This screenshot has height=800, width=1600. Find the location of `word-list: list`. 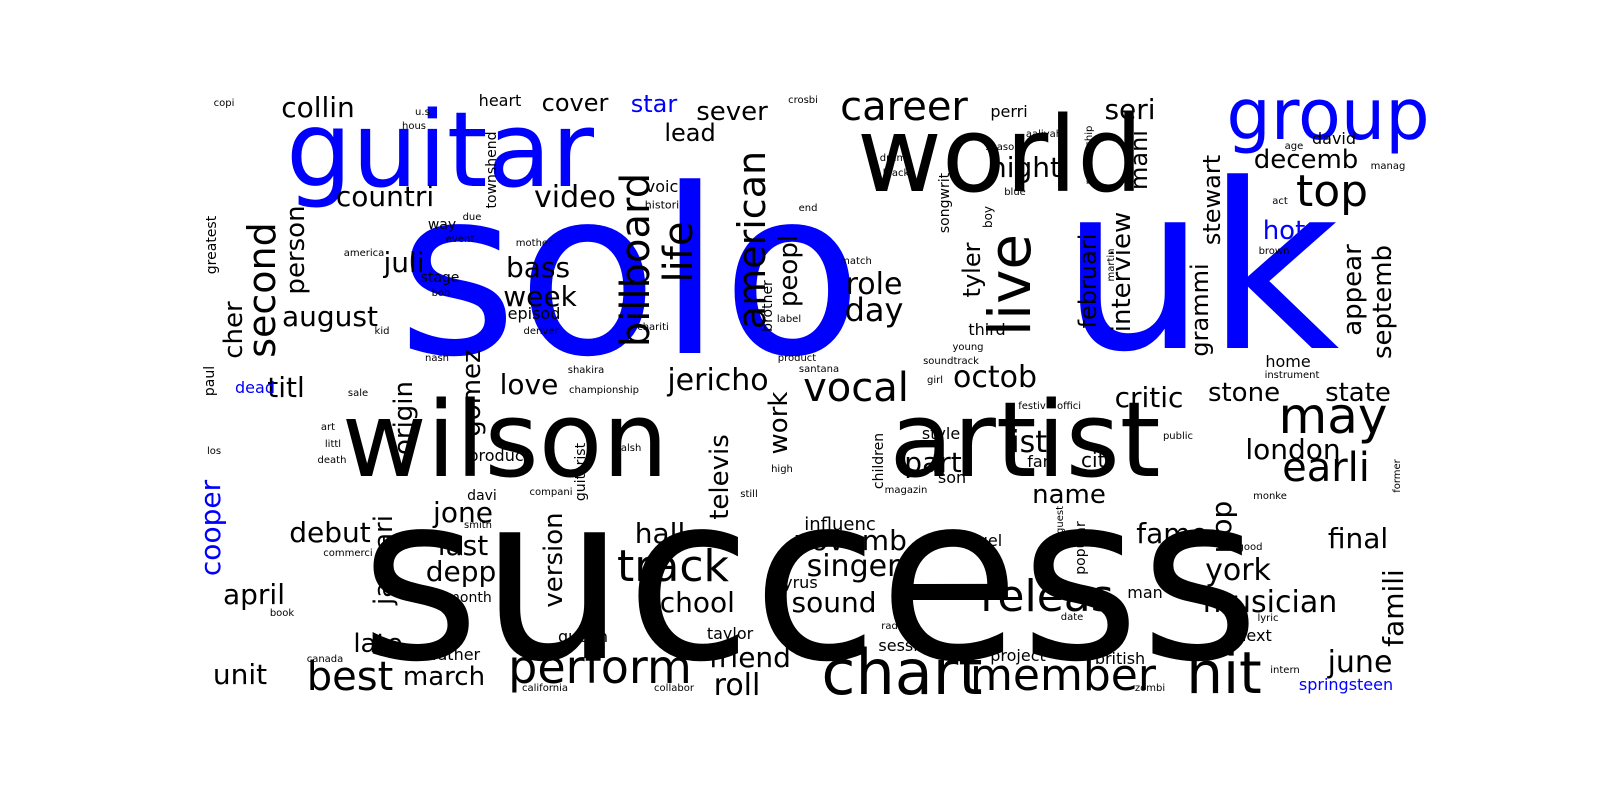

word-list: list is located at coordinates (1025, 442).